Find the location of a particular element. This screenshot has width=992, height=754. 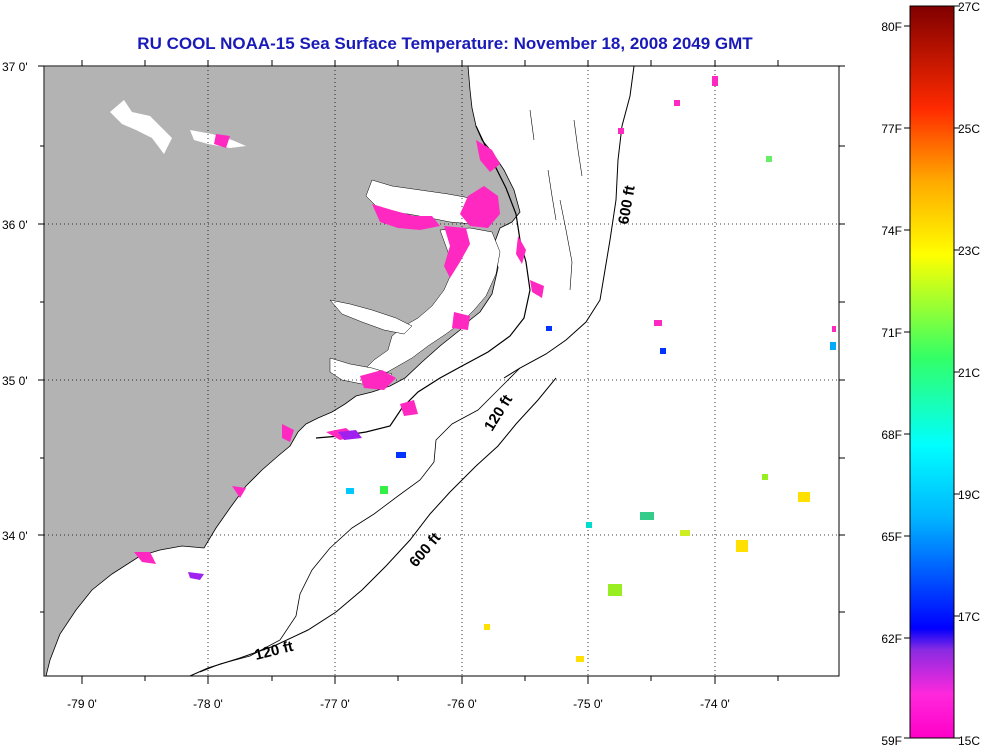

colorbar-label-23c: 23C is located at coordinates (969, 251).